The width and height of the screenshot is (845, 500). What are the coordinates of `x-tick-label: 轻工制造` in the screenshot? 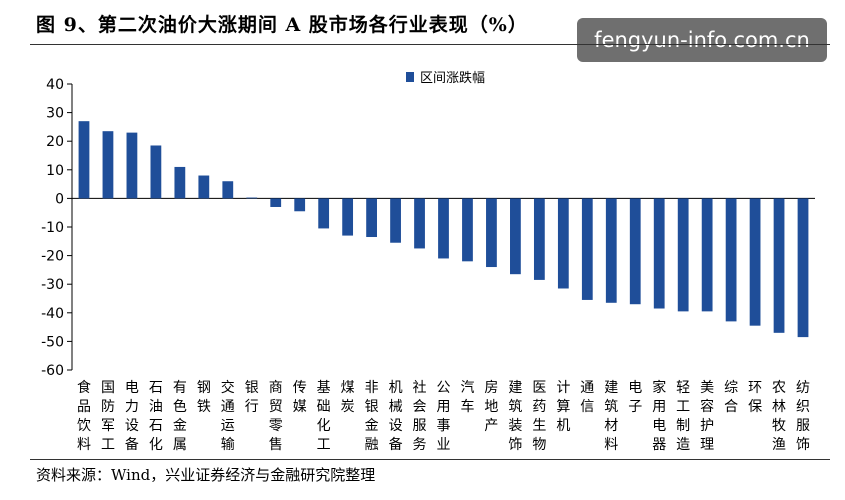 It's located at (683, 416).